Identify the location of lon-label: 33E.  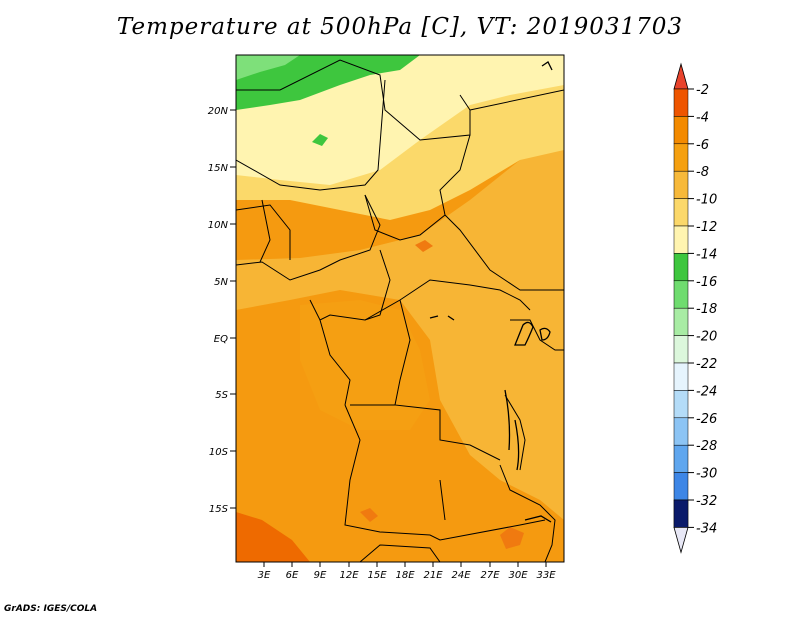
(546, 575).